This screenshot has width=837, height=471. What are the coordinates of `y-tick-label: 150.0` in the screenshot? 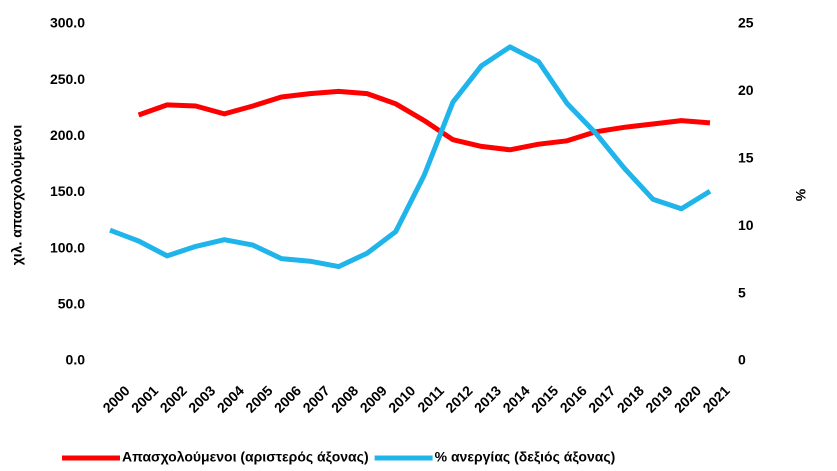 It's located at (67, 191).